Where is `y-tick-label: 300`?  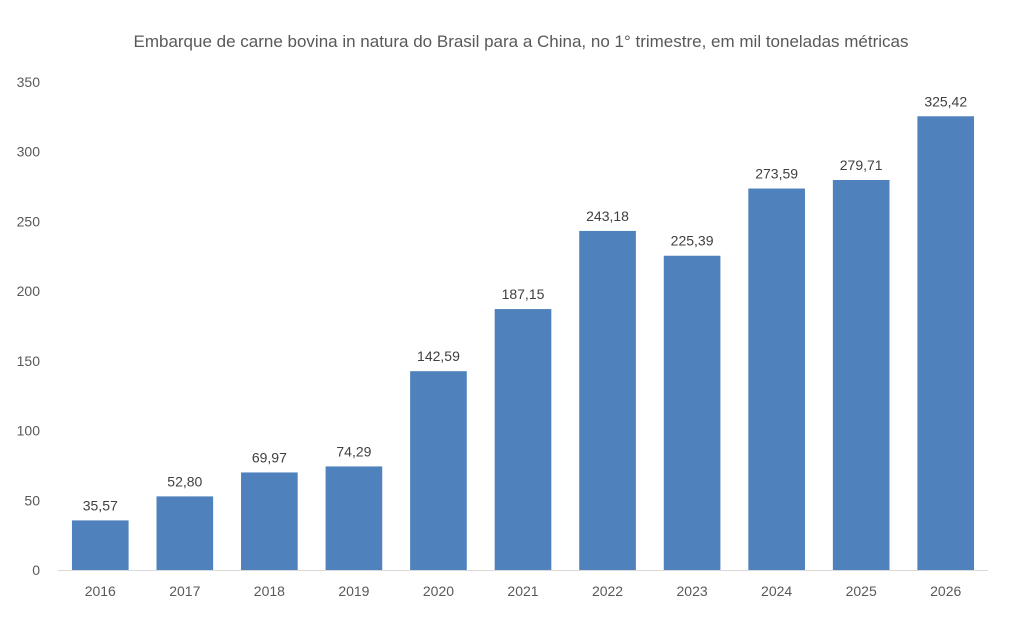 y-tick-label: 300 is located at coordinates (29, 152).